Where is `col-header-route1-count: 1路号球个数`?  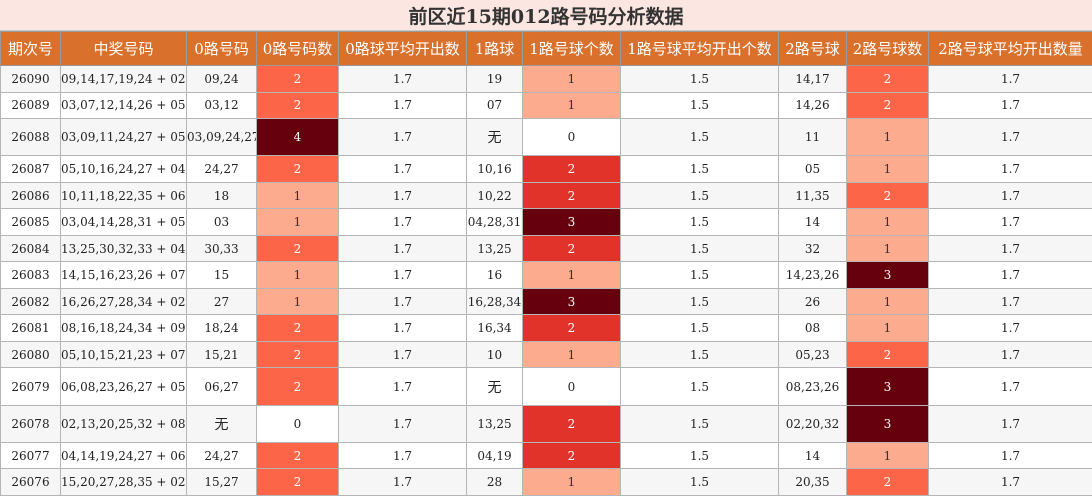
col-header-route1-count: 1路号球个数 is located at coordinates (571, 48).